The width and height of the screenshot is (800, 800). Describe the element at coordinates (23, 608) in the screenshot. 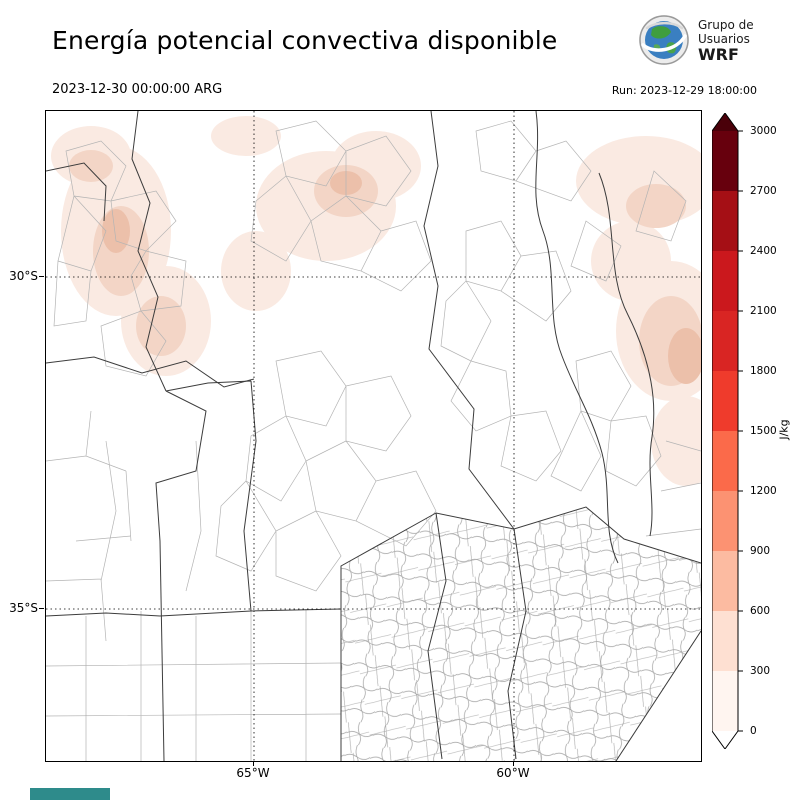

I see `lat-label-35s: 35°S` at that location.